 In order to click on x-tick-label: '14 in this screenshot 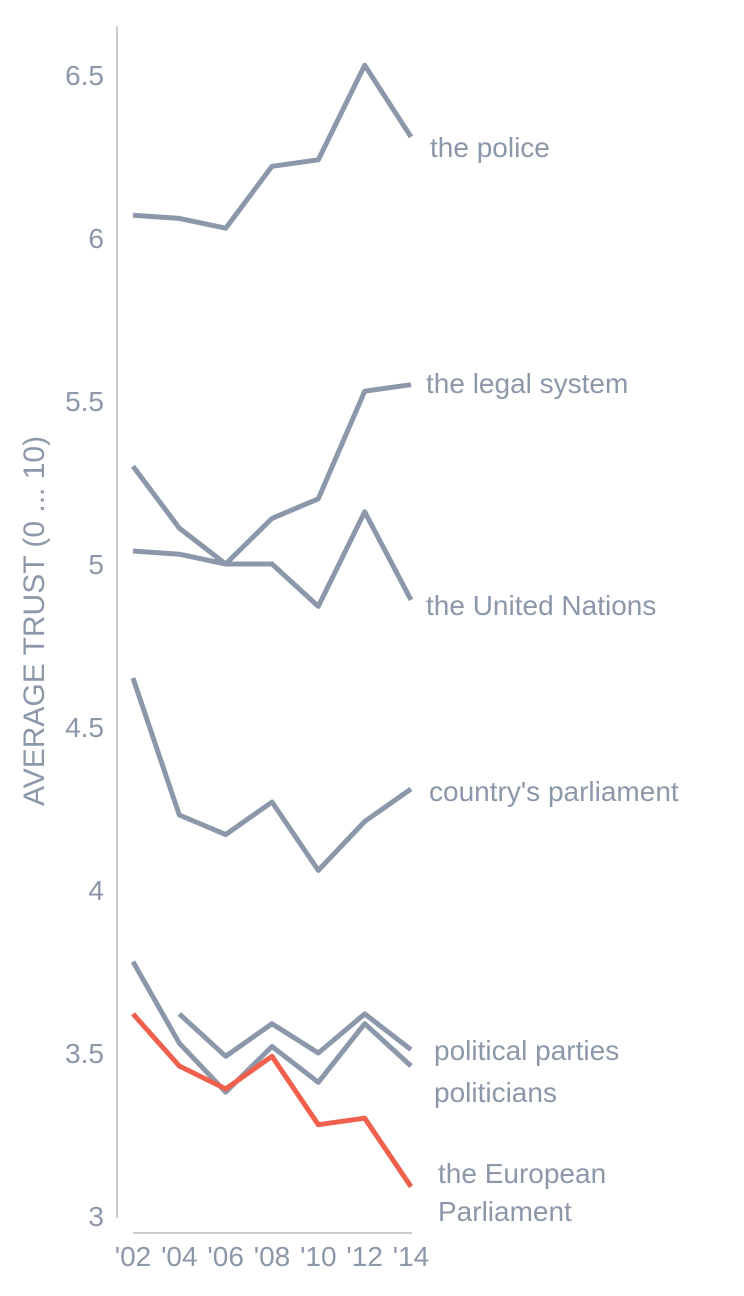, I will do `click(411, 1256)`.